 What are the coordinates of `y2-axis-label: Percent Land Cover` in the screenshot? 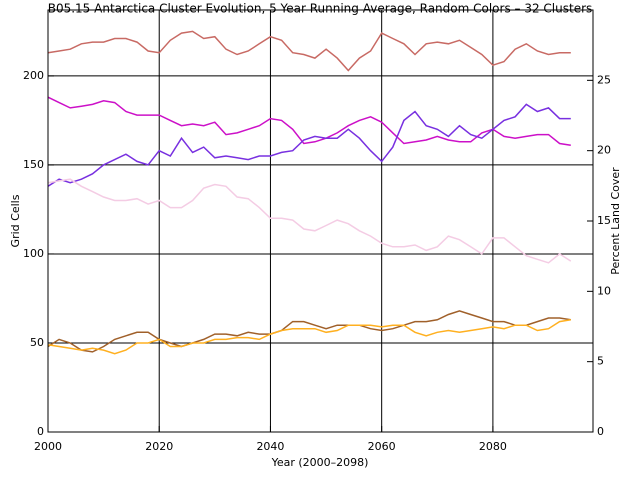 It's located at (615, 221).